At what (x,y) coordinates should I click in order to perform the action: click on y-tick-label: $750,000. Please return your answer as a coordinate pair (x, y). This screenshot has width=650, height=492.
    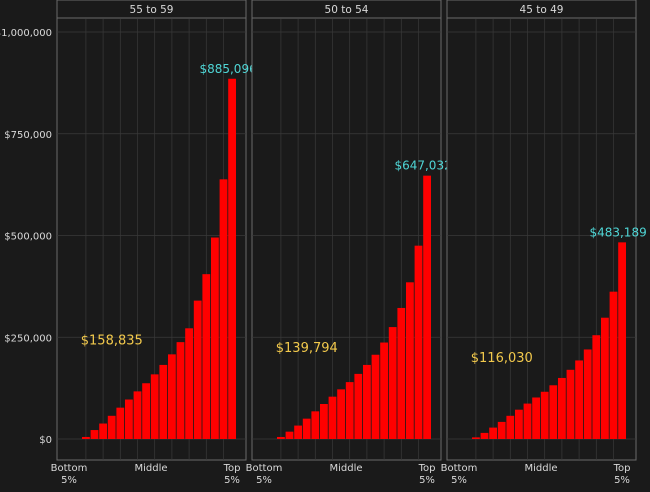
    Looking at the image, I should click on (28, 135).